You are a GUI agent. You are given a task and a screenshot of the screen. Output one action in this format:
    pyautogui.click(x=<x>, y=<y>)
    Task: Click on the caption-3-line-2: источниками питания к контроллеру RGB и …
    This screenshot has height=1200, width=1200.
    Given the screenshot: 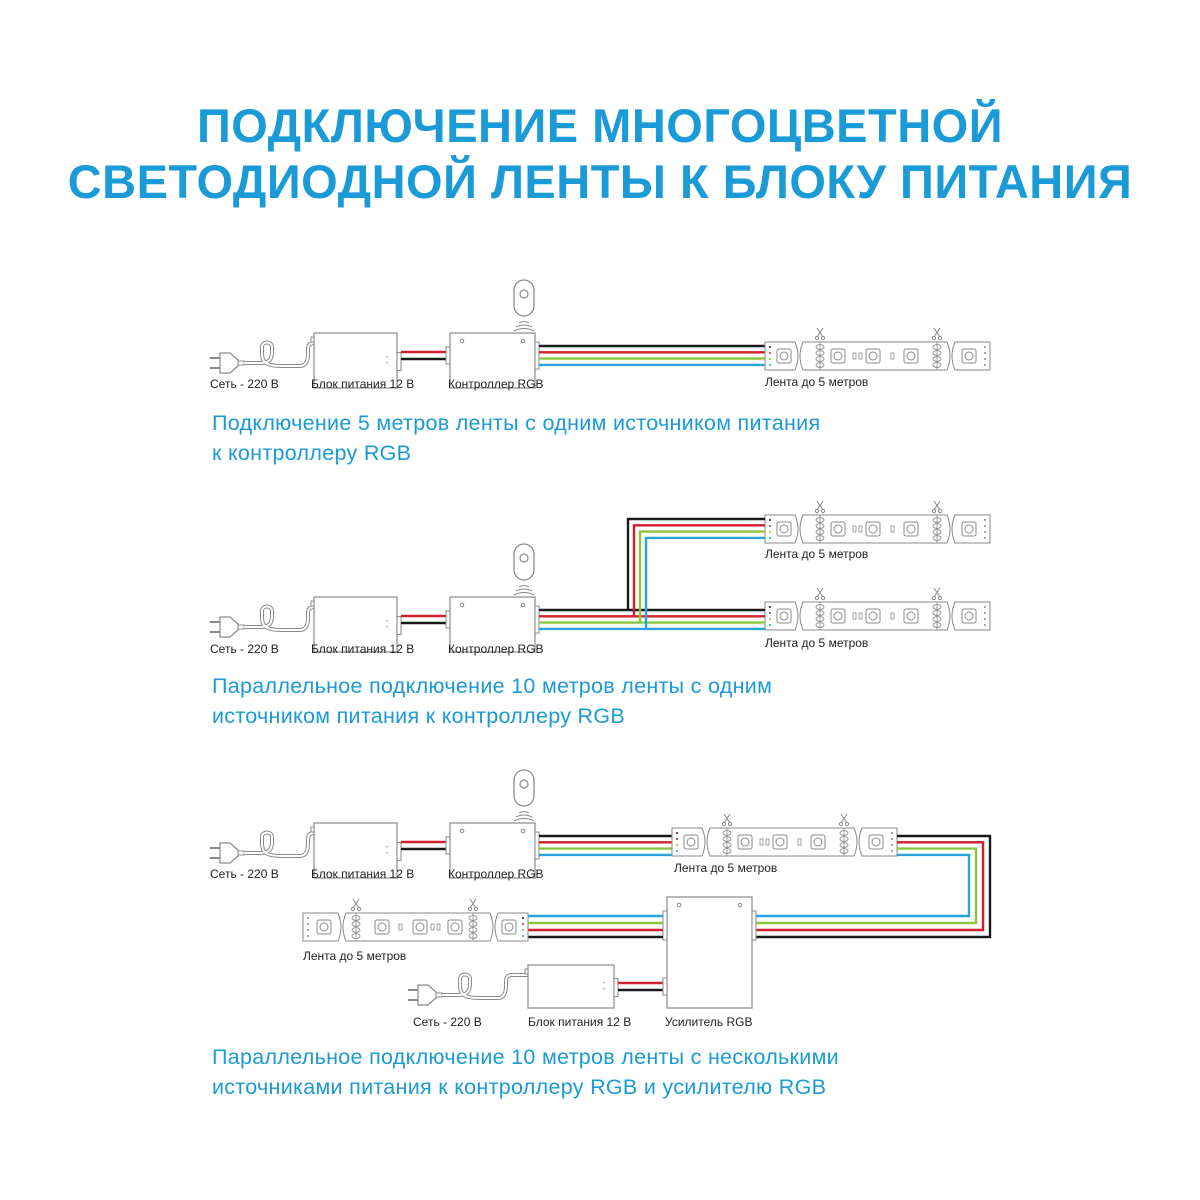 What is the action you would take?
    pyautogui.click(x=519, y=1087)
    